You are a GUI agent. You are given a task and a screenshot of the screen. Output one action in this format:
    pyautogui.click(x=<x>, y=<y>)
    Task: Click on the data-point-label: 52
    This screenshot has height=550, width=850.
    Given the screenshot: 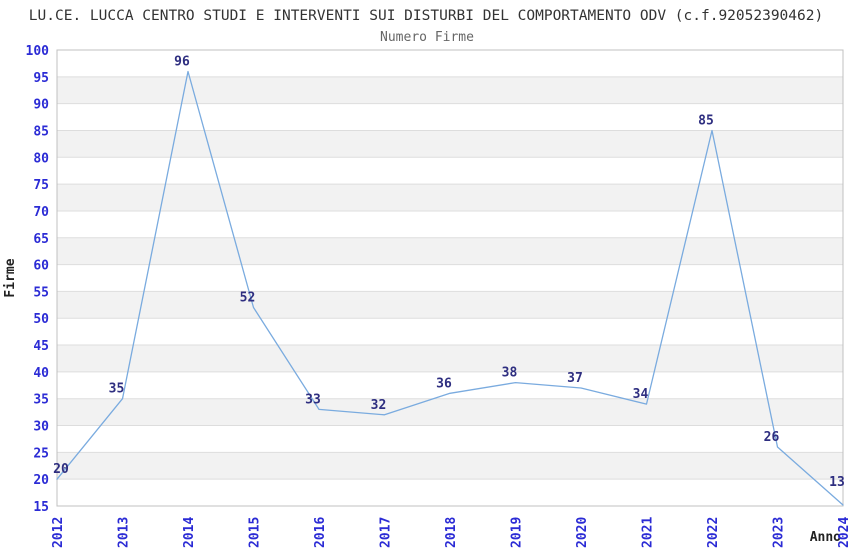 What is the action you would take?
    pyautogui.click(x=248, y=298)
    